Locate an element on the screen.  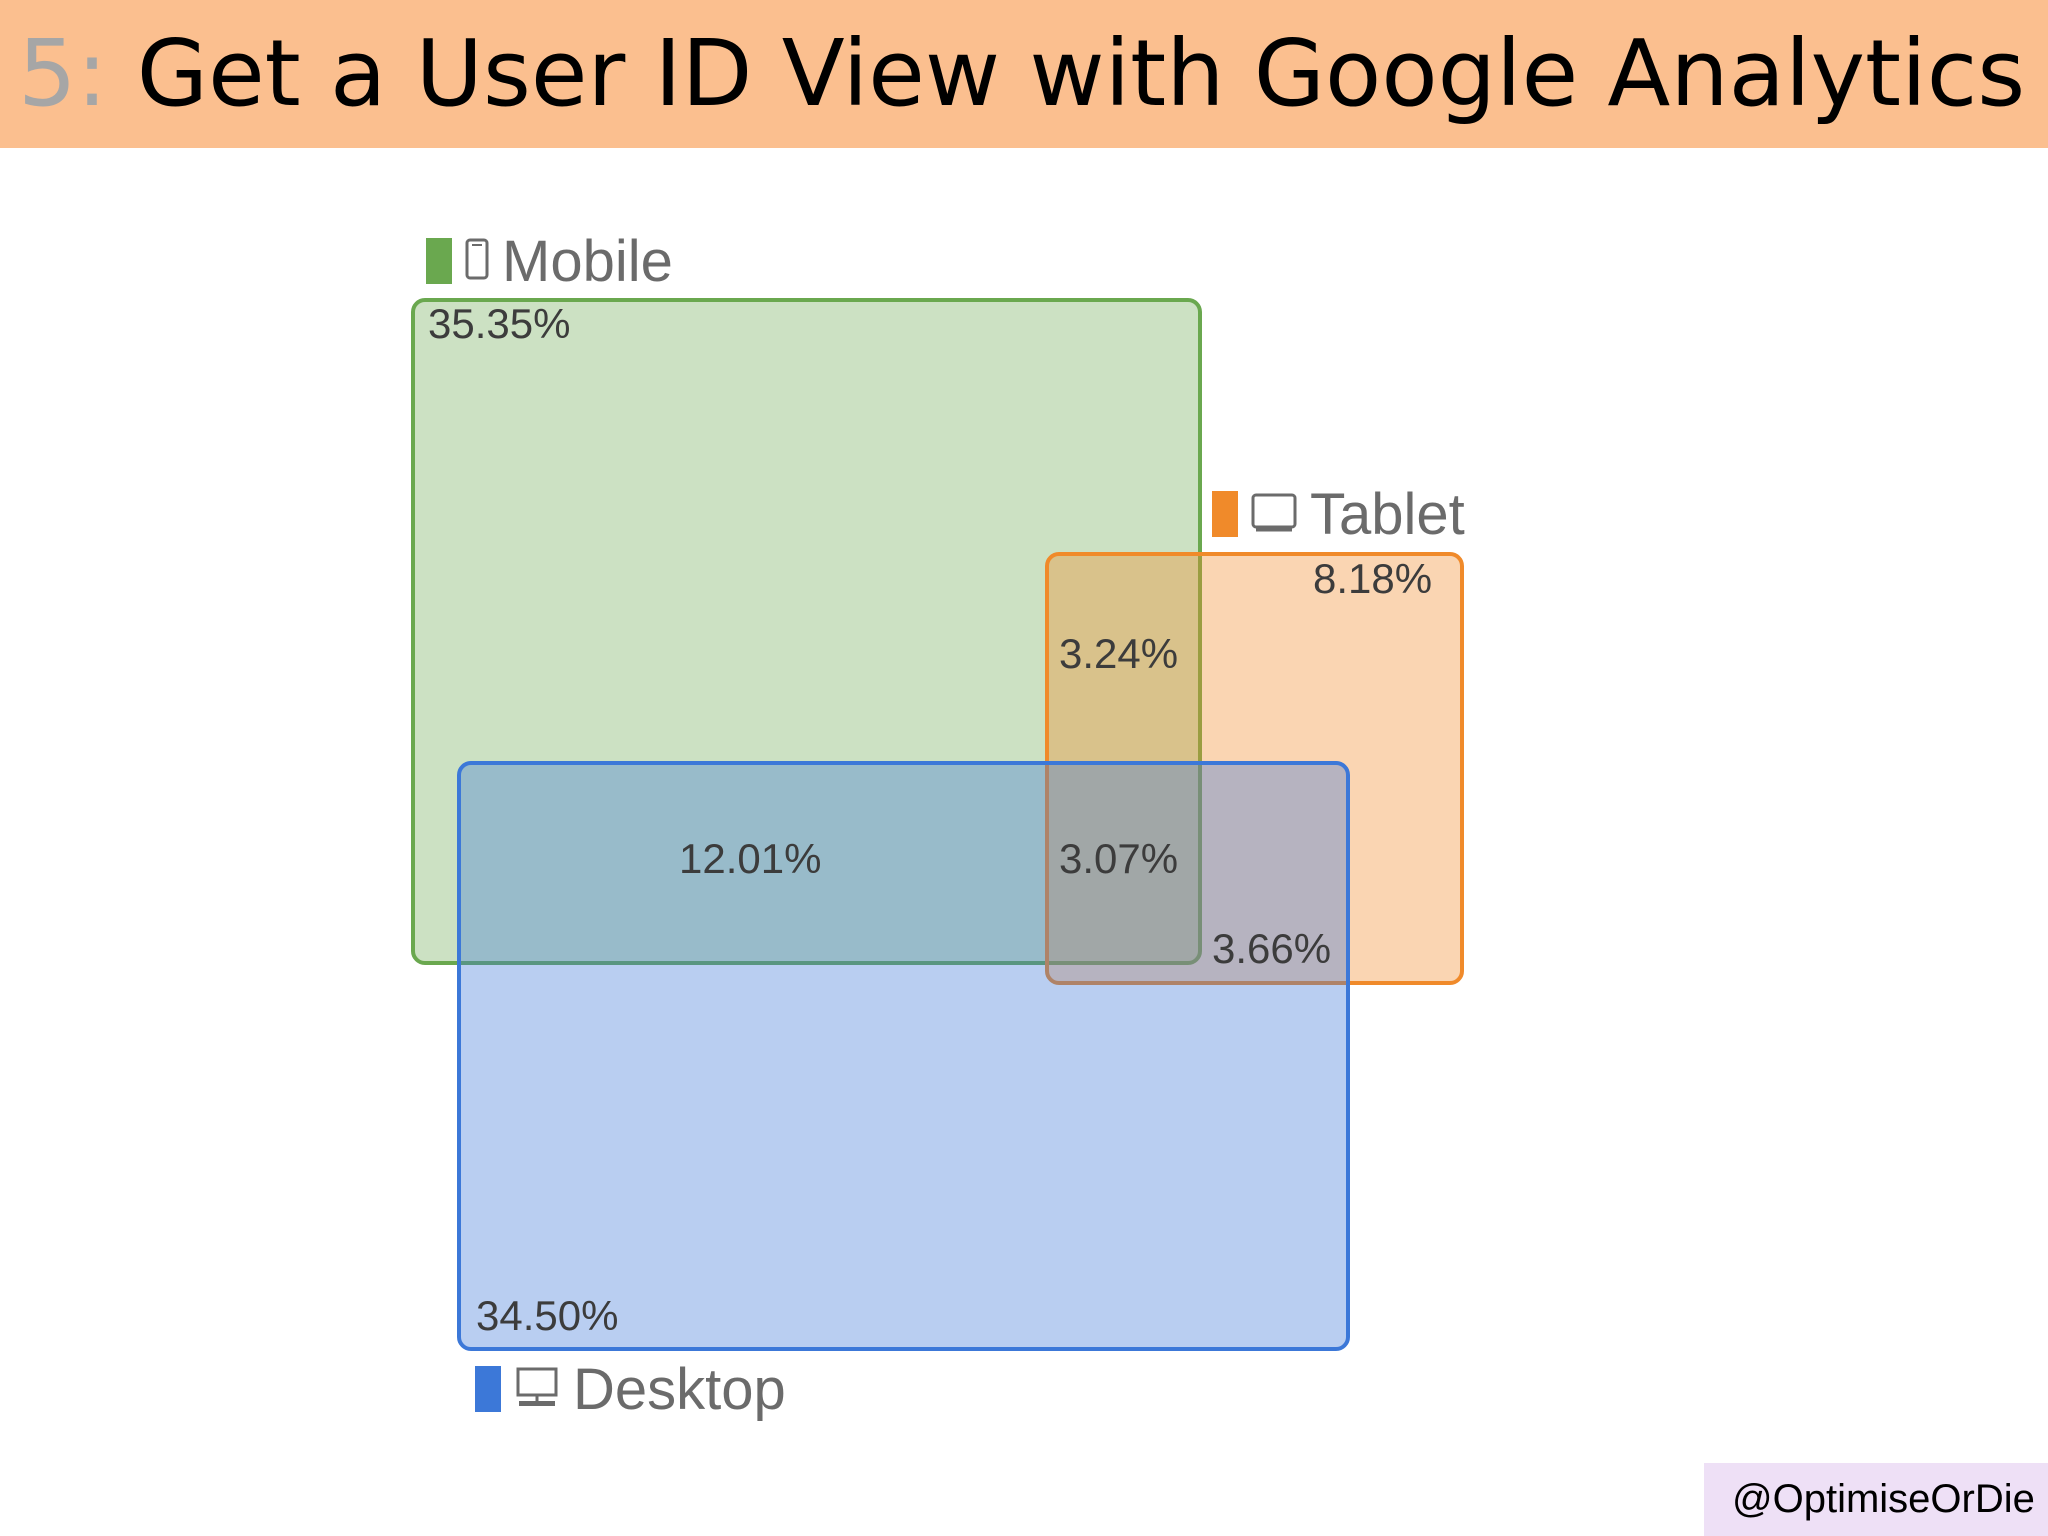
desktop-icon is located at coordinates (537, 1389).